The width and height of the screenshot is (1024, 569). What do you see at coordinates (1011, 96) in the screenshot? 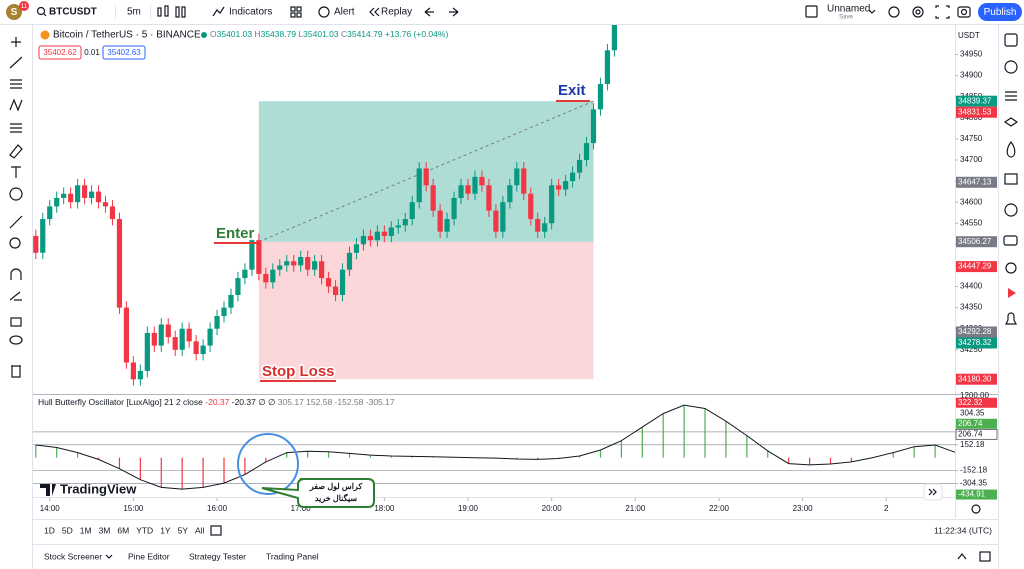
I see `news-icon` at bounding box center [1011, 96].